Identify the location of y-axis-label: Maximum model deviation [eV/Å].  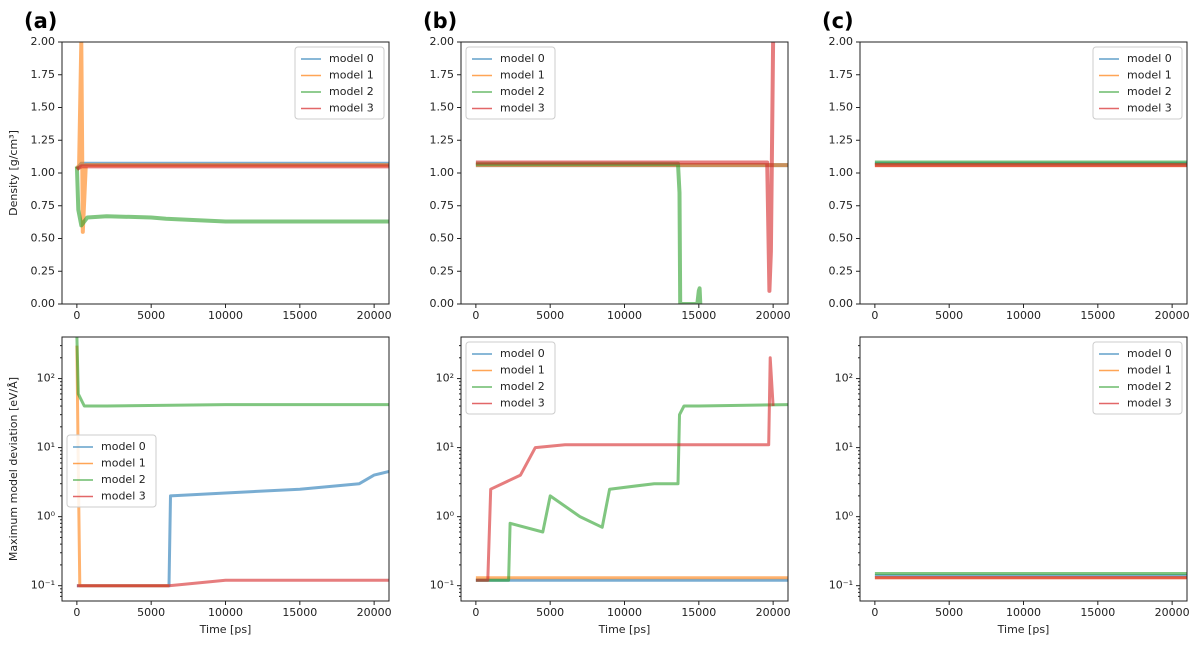
(13, 469).